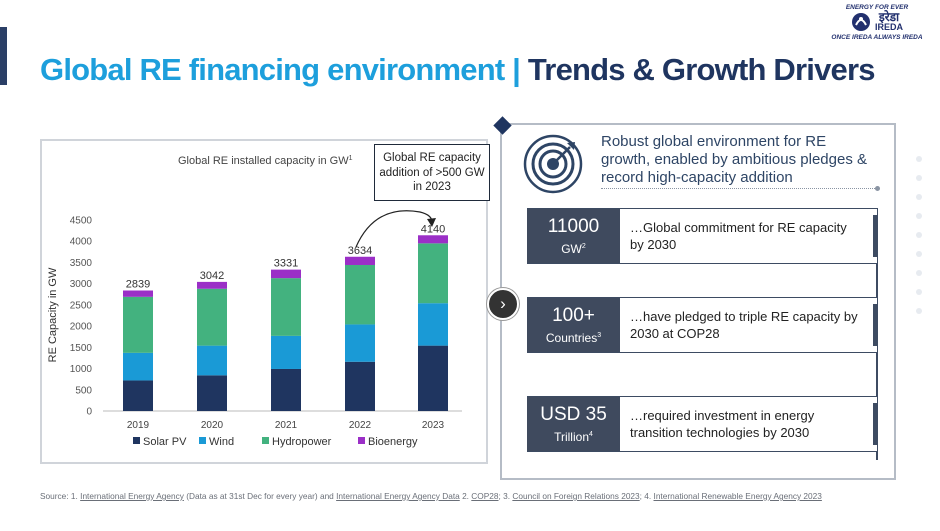  What do you see at coordinates (860, 22) in the screenshot?
I see `ireda-logo-icon` at bounding box center [860, 22].